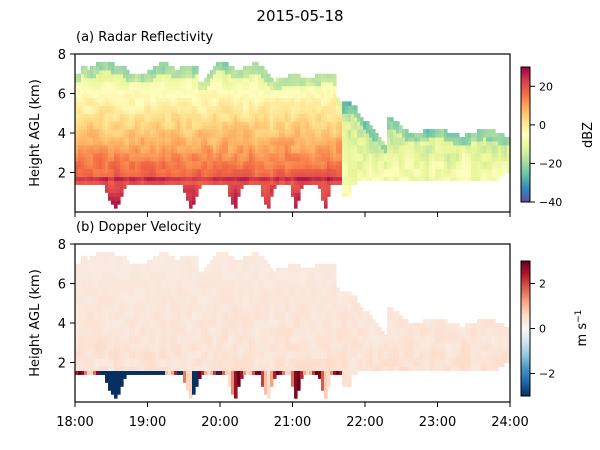 This screenshot has width=600, height=450. Describe the element at coordinates (139, 227) in the screenshot. I see `panel-b-title: (b) Dopper Velocity` at that location.